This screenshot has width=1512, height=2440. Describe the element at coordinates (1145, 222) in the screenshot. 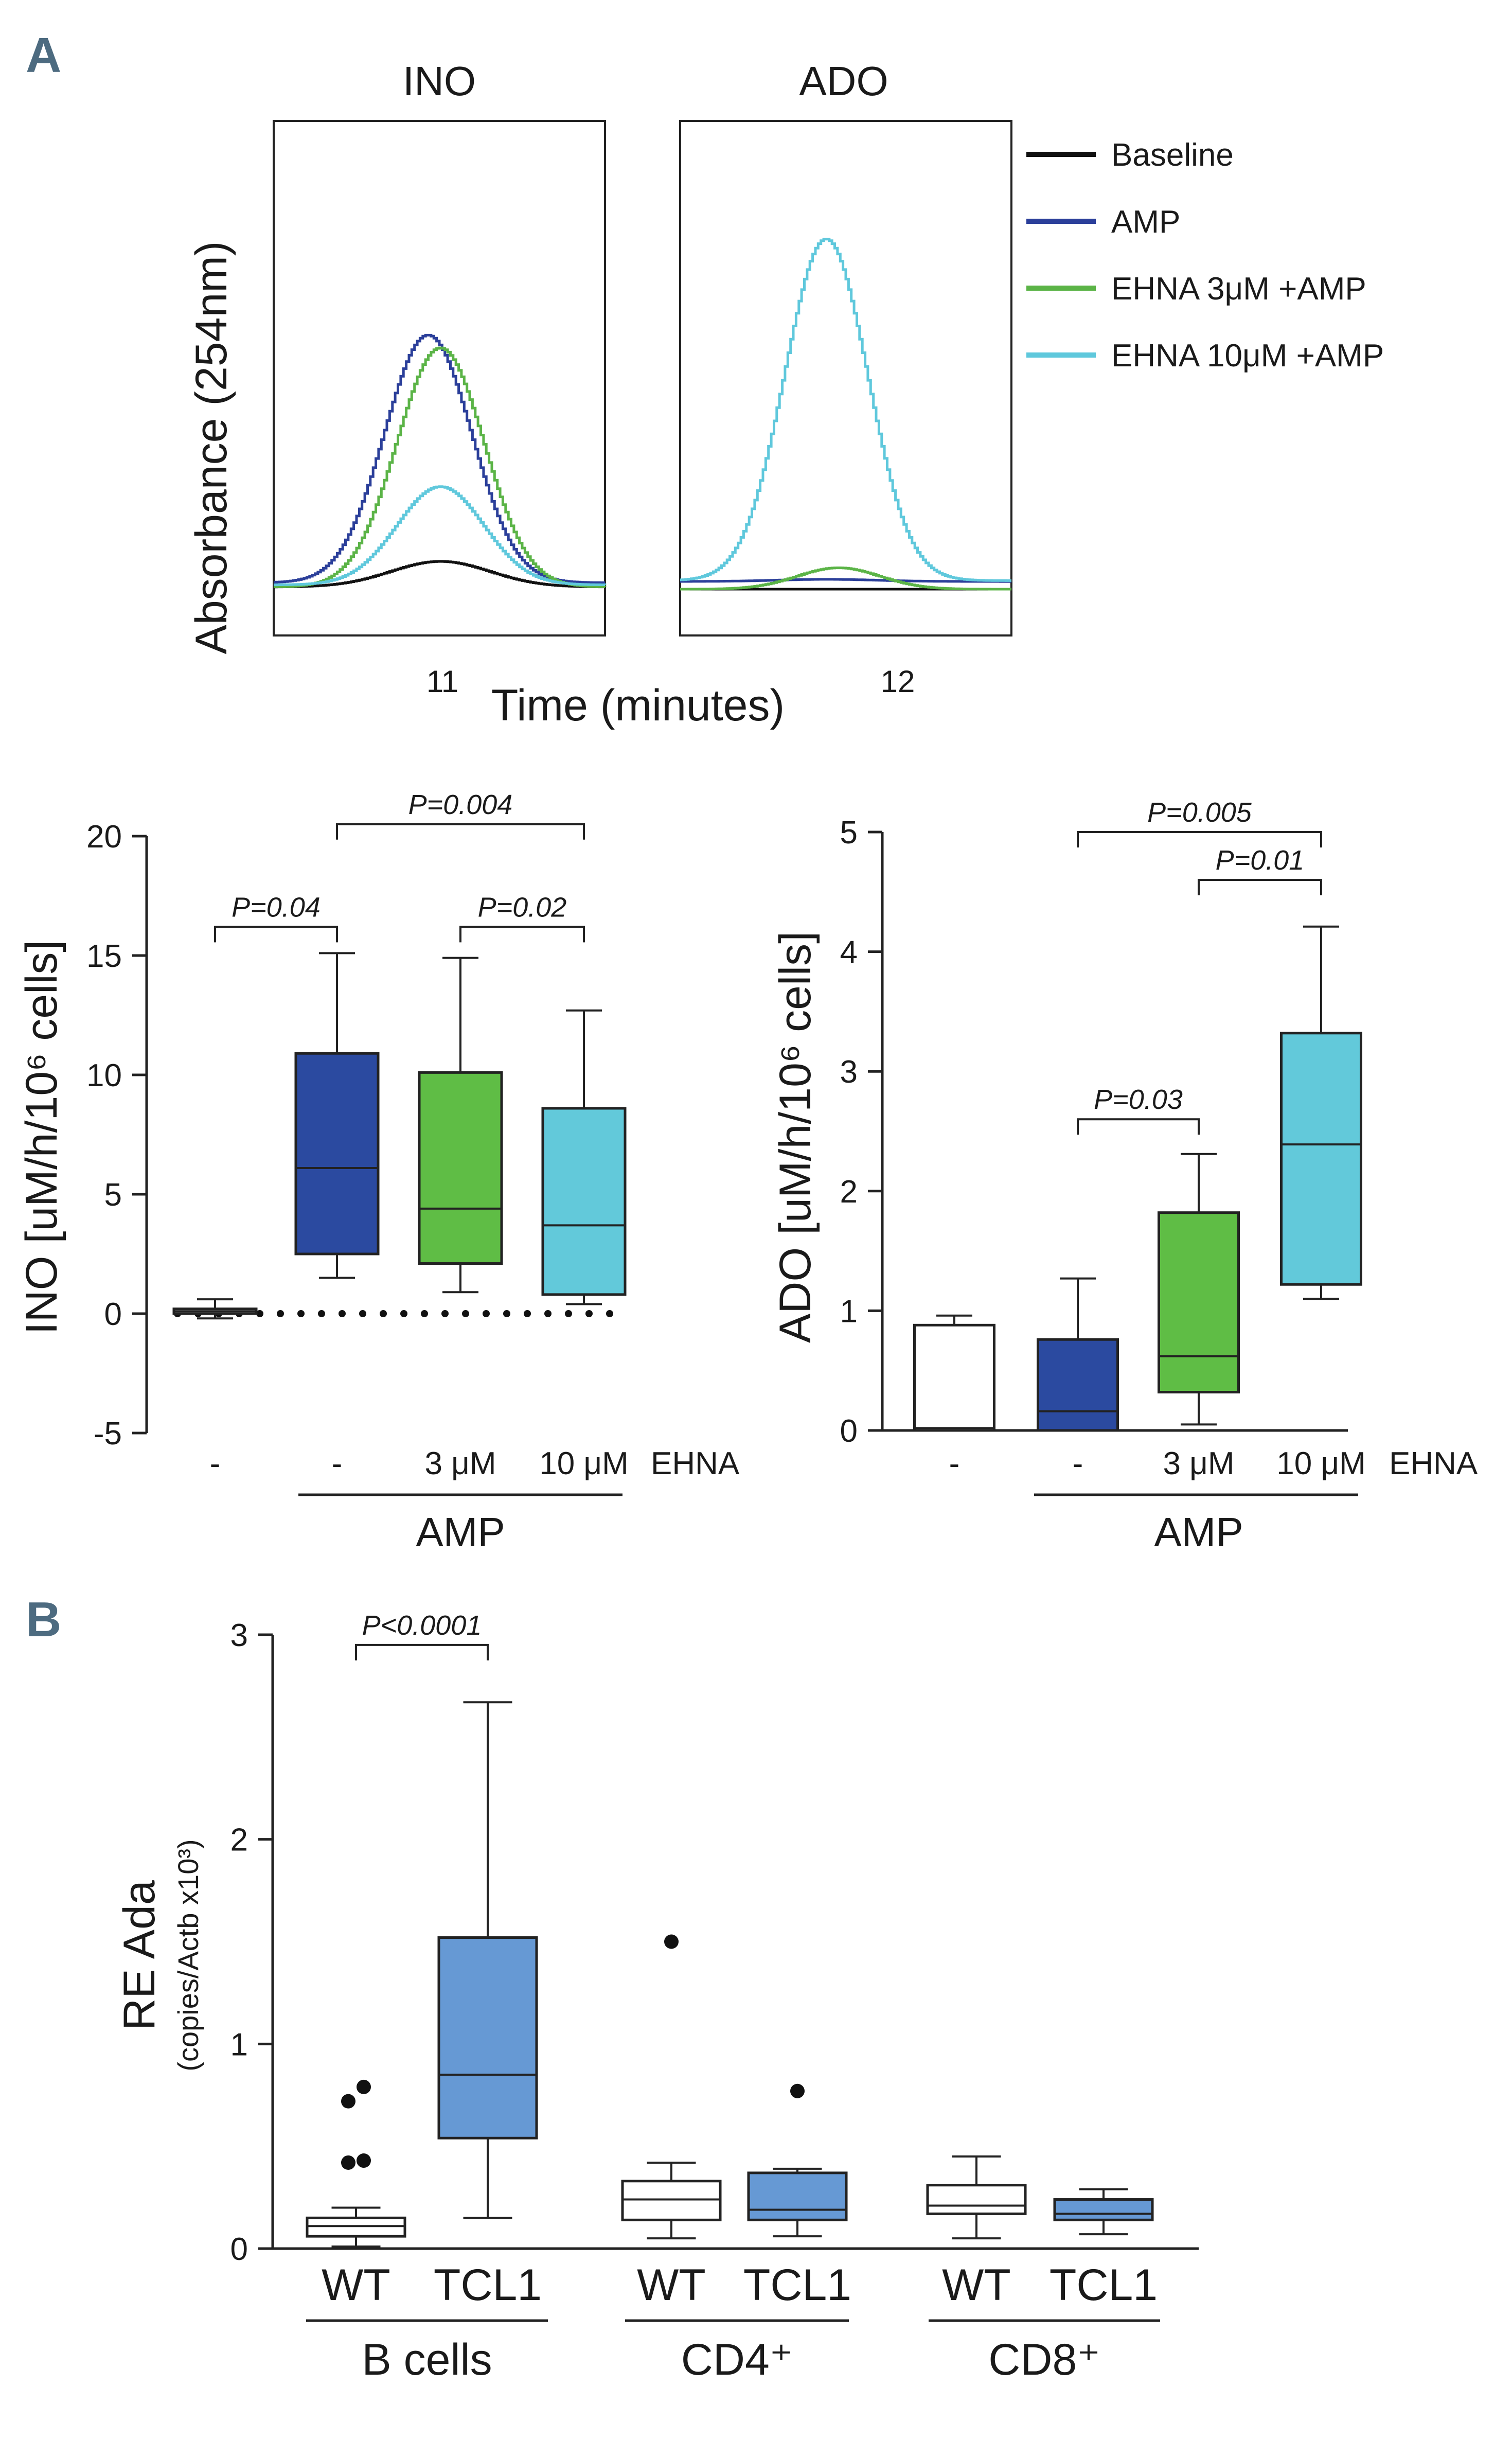

I see `legend-label-1: AMP` at that location.